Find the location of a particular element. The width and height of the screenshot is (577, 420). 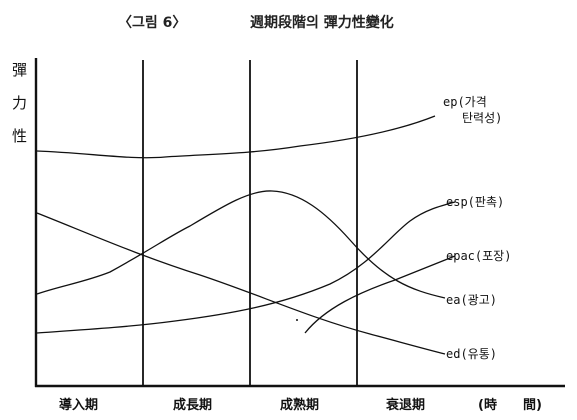

stage-label-decline: 衰退期 is located at coordinates (405, 405).